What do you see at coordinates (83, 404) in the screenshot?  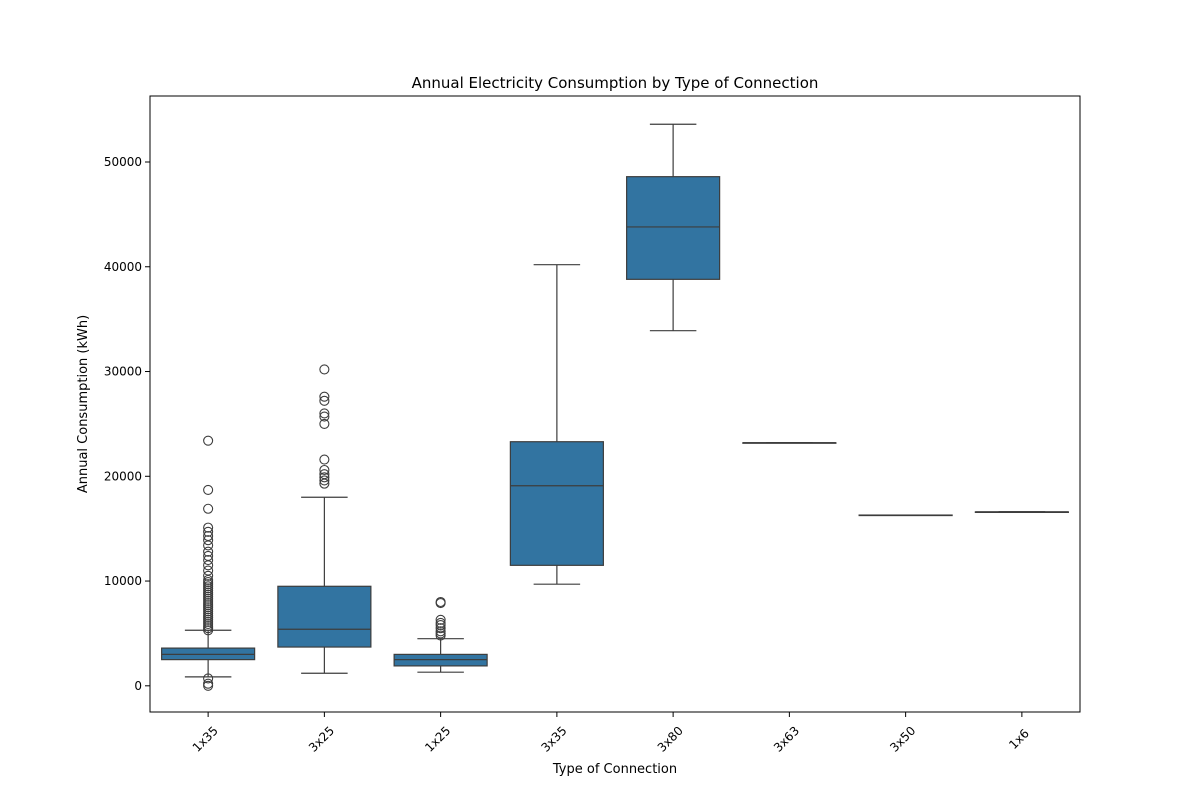 I see `y-axis-label: Annual Consumption (kWh)` at bounding box center [83, 404].